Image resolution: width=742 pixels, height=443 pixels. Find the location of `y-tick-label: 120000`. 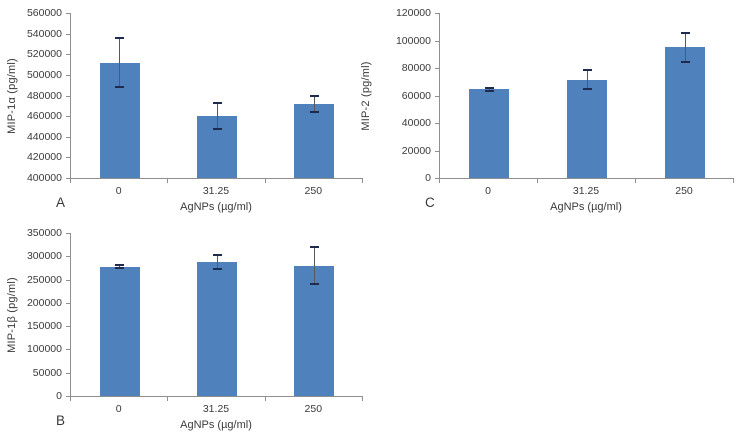

y-tick-label: 120000 is located at coordinates (413, 13).